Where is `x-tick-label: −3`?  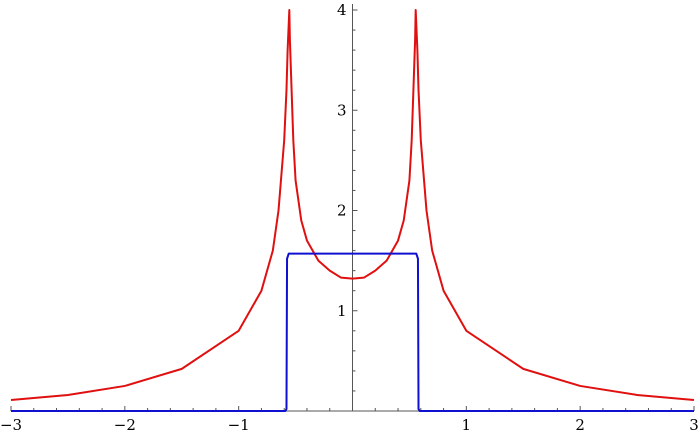
x-tick-label: −3 is located at coordinates (11, 425).